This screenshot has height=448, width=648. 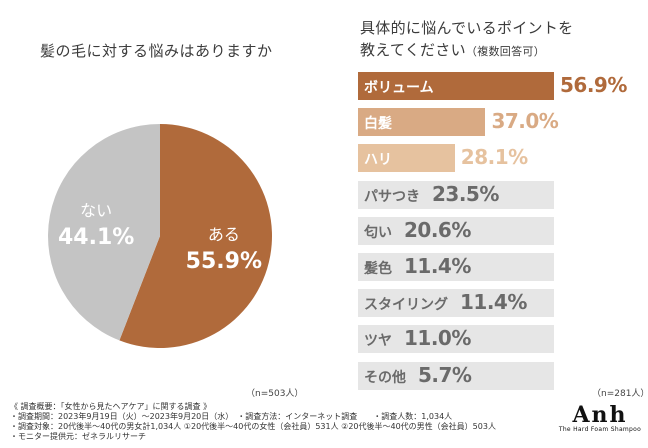 What do you see at coordinates (378, 160) in the screenshot?
I see `bar-category-label: ハリ` at bounding box center [378, 160].